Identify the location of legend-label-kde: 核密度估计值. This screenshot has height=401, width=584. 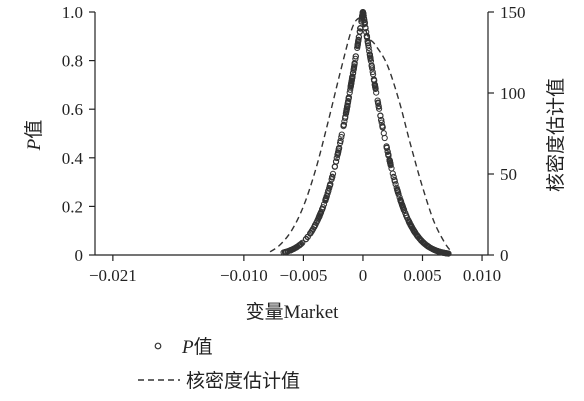
(243, 381).